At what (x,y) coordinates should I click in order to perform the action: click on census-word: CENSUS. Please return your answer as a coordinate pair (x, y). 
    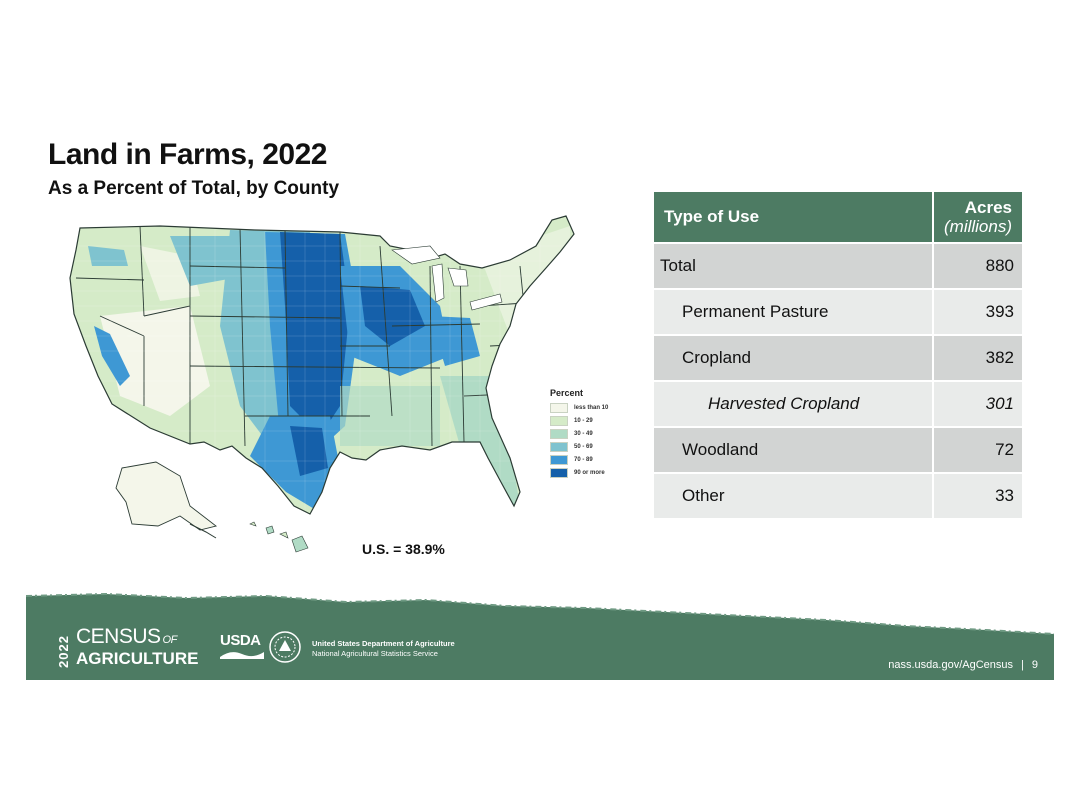
    Looking at the image, I should click on (118, 636).